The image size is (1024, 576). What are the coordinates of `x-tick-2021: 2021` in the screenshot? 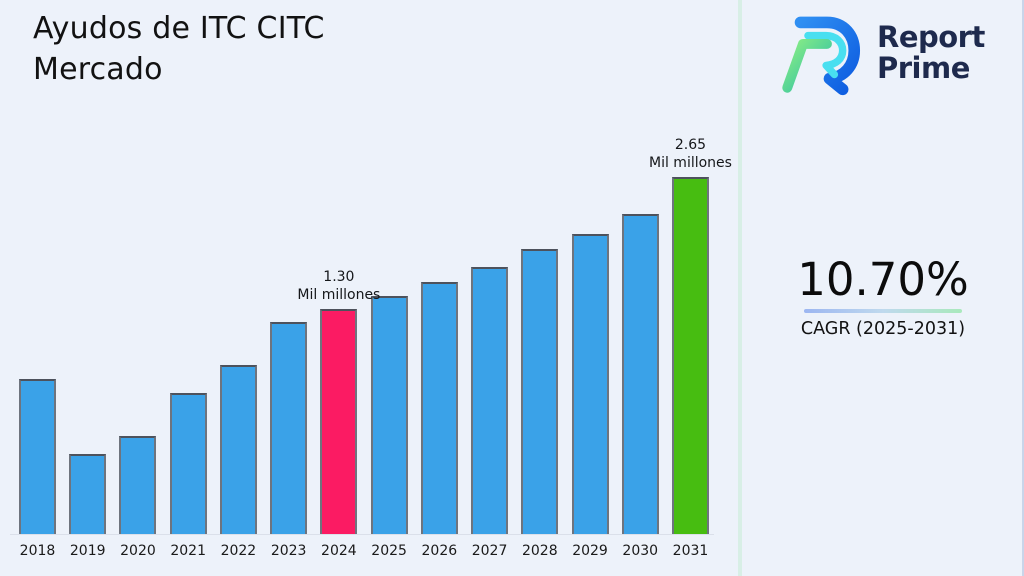 It's located at (188, 551).